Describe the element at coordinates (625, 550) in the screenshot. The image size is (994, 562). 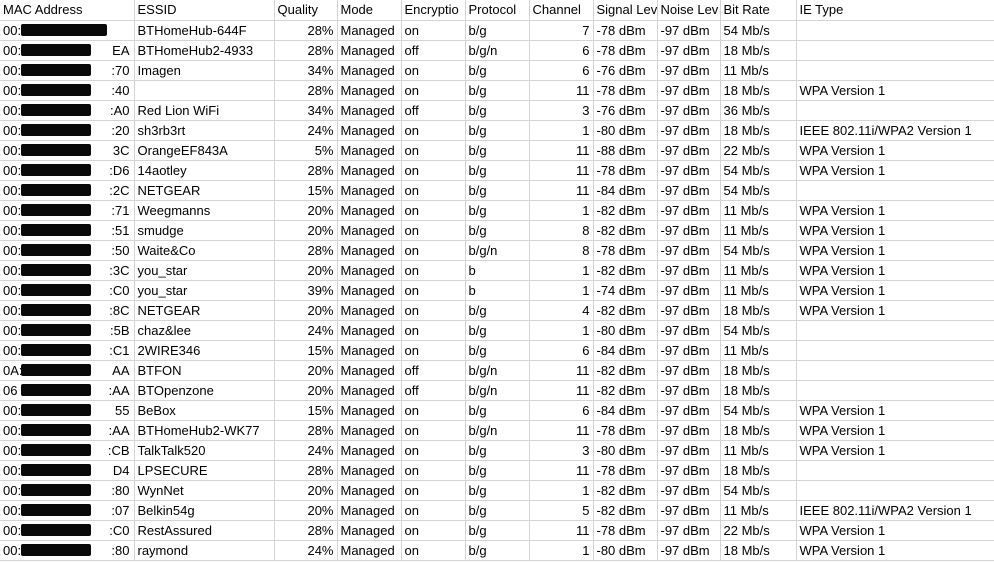
I see `cell-signal: -80 dBm` at that location.